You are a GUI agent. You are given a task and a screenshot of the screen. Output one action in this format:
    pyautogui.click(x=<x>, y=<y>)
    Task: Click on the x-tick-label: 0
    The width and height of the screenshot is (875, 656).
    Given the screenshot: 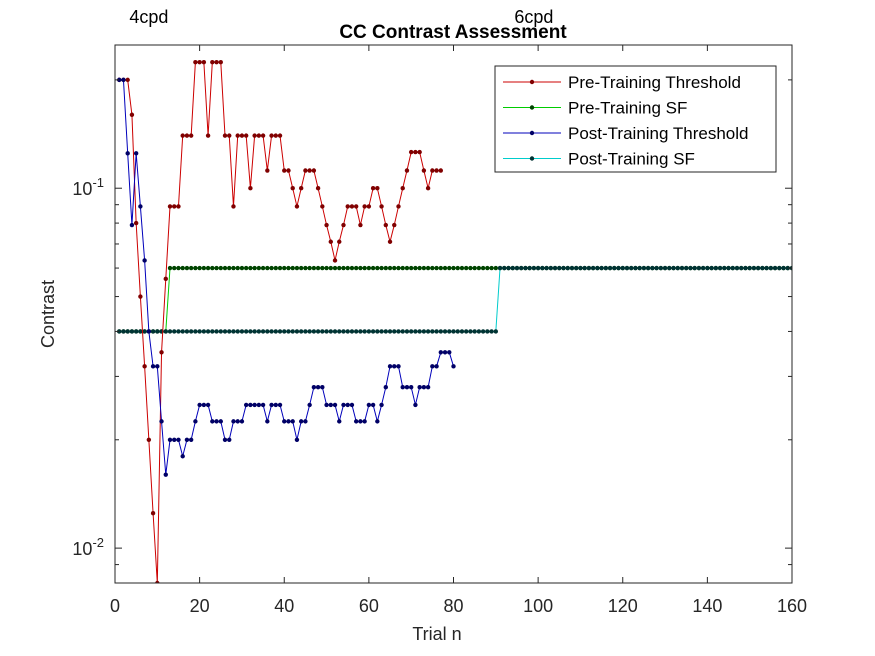 What is the action you would take?
    pyautogui.click(x=115, y=606)
    